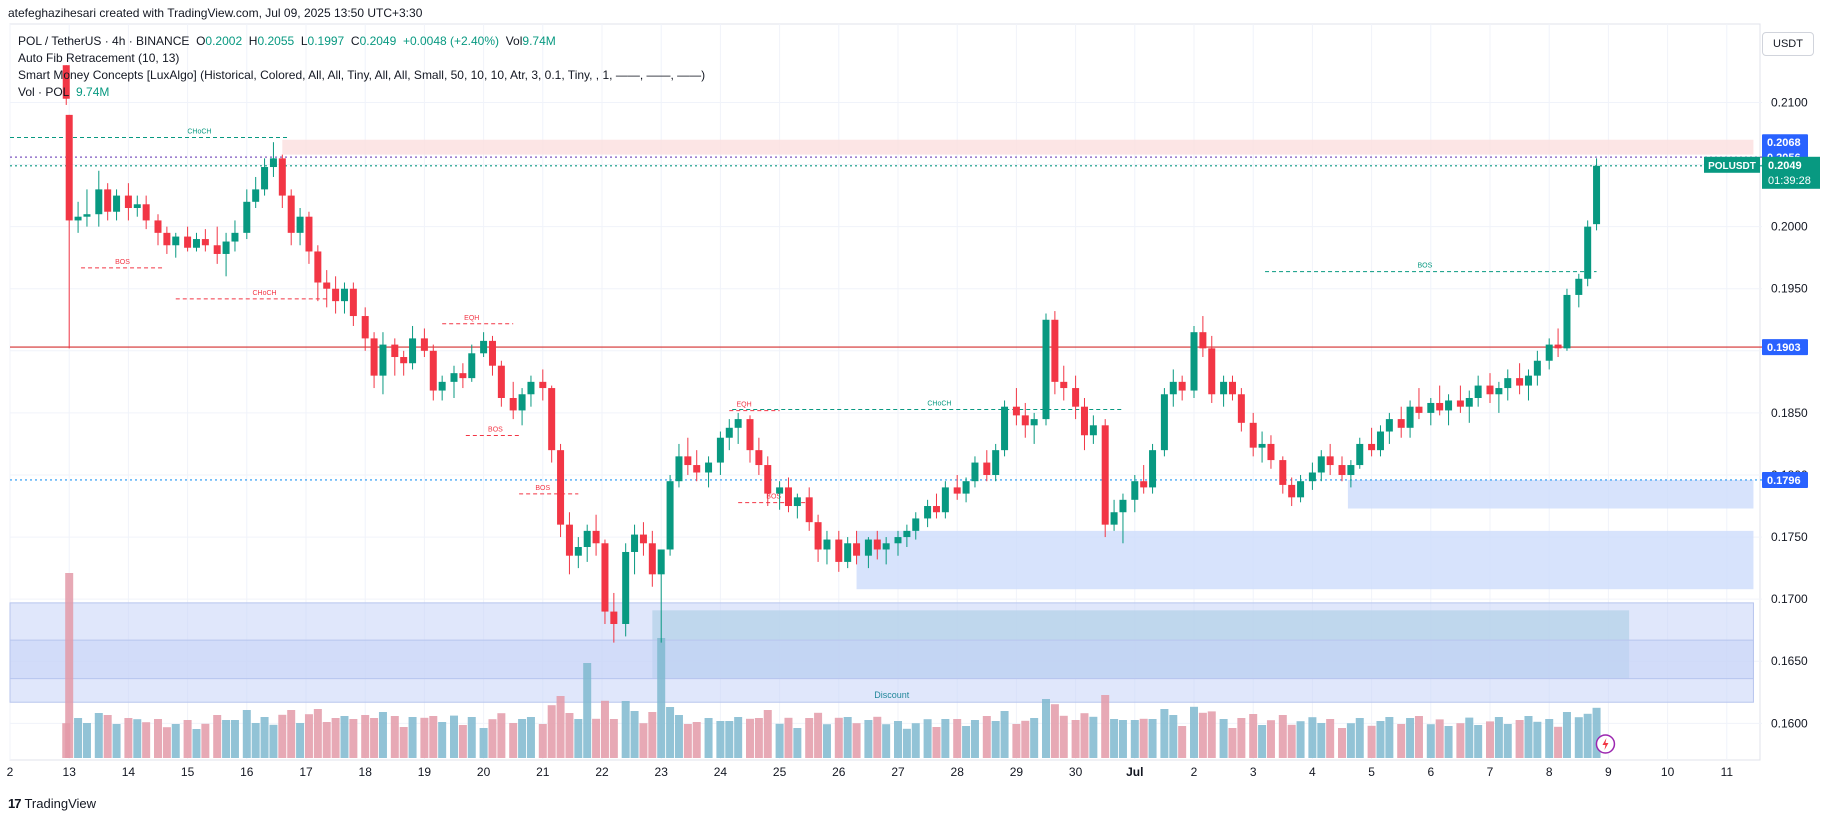 This screenshot has width=1835, height=822. I want to click on tradingview-logo: 17 TradingView, so click(52, 803).